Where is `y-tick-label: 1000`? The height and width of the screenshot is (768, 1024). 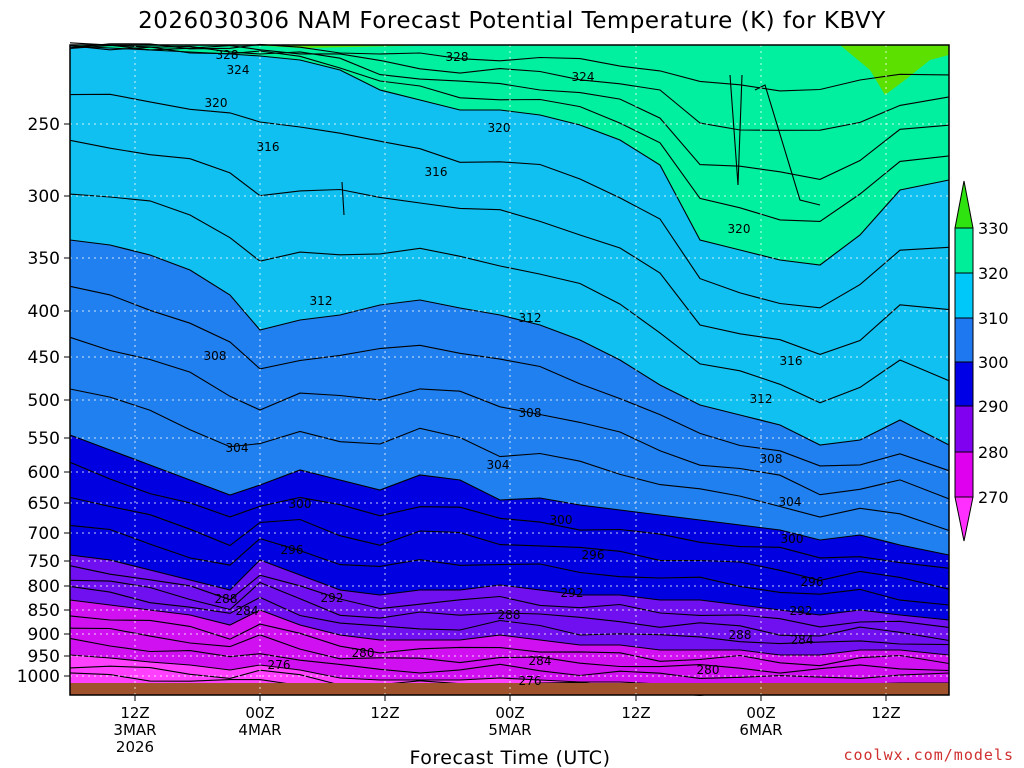 y-tick-label: 1000 is located at coordinates (38, 677).